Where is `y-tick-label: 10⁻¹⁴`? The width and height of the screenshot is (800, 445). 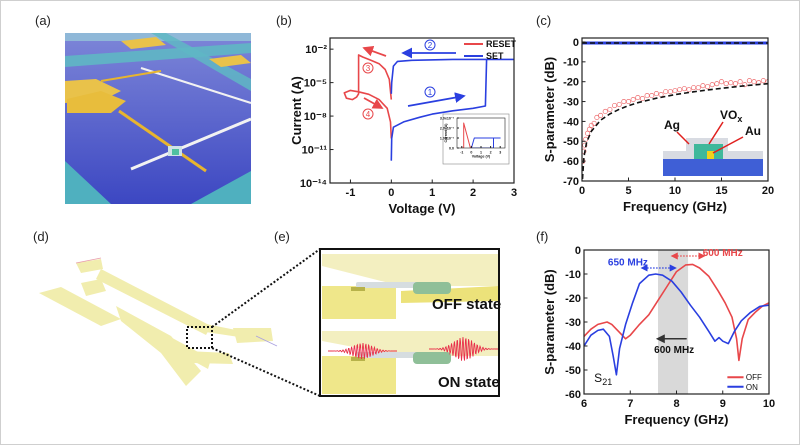 y-tick-label: 10⁻¹⁴ is located at coordinates (313, 184).